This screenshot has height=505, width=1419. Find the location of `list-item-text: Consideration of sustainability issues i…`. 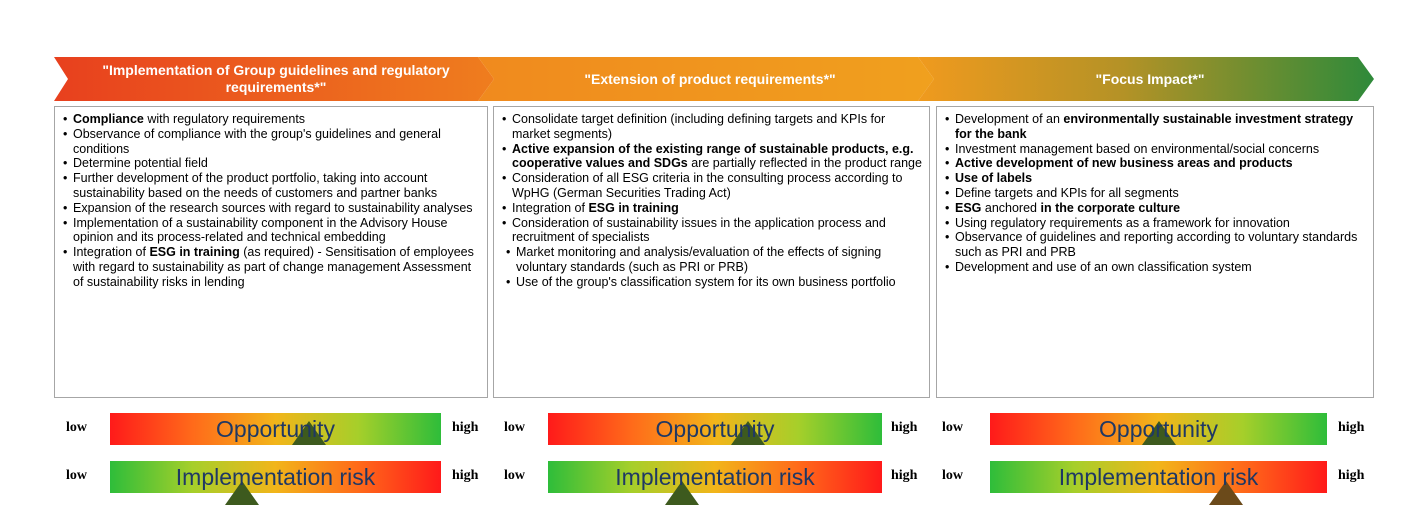

list-item-text: Consideration of sustainability issues i… is located at coordinates (699, 230).